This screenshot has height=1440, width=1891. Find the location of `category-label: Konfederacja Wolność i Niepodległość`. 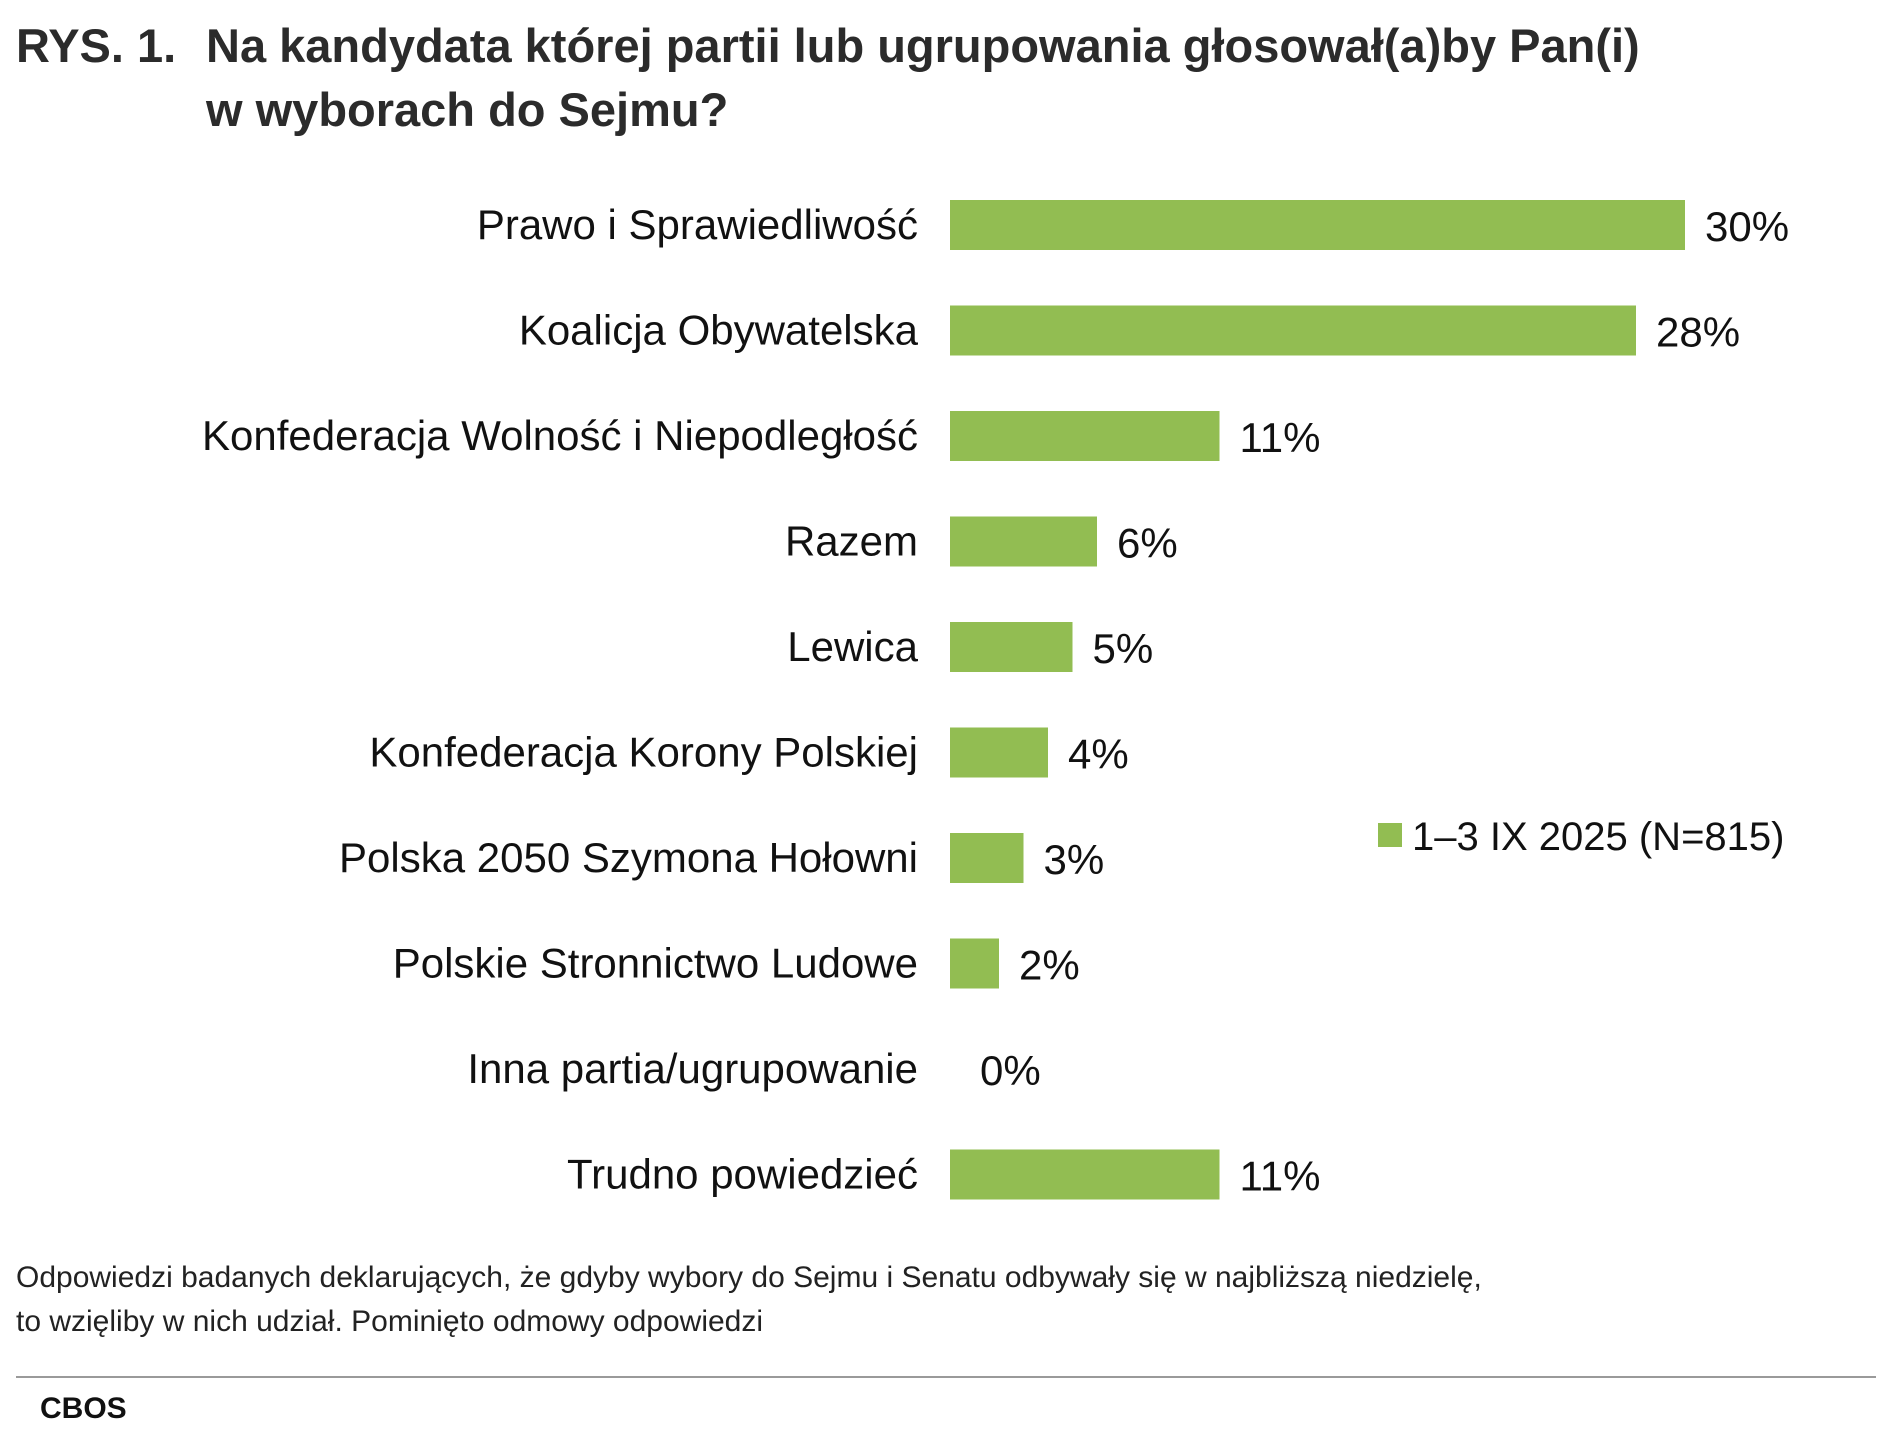

category-label: Konfederacja Wolność i Niepodległość is located at coordinates (560, 435).